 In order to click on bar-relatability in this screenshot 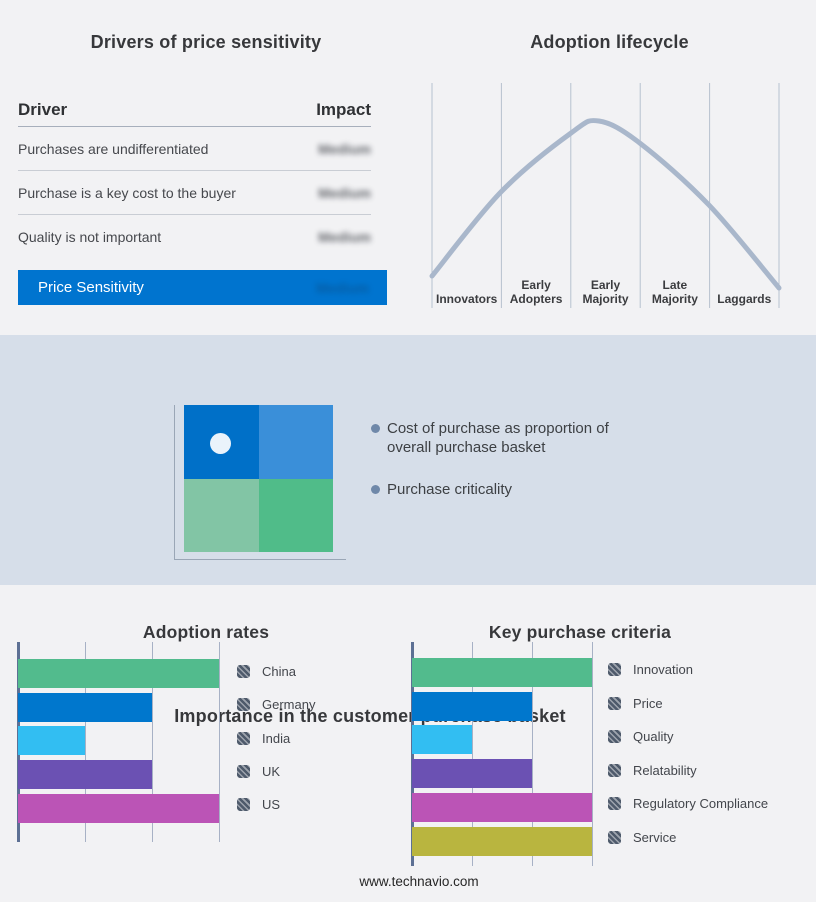, I will do `click(472, 774)`.